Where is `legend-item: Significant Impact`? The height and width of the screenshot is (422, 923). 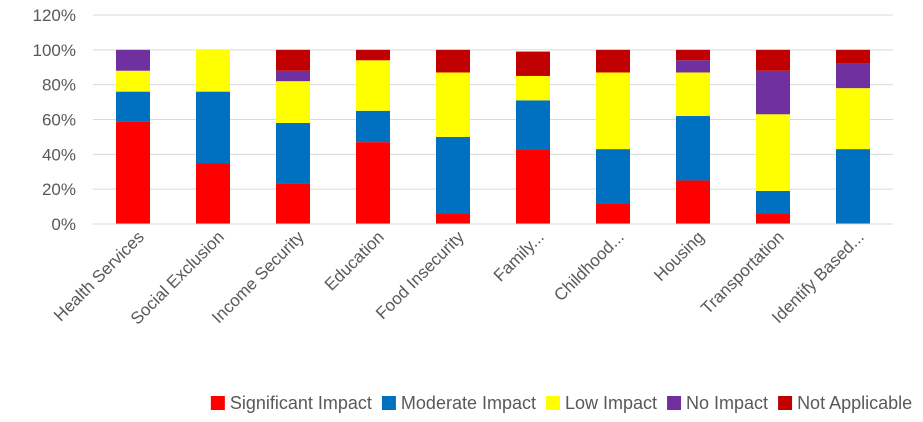
legend-item: Significant Impact is located at coordinates (291, 403).